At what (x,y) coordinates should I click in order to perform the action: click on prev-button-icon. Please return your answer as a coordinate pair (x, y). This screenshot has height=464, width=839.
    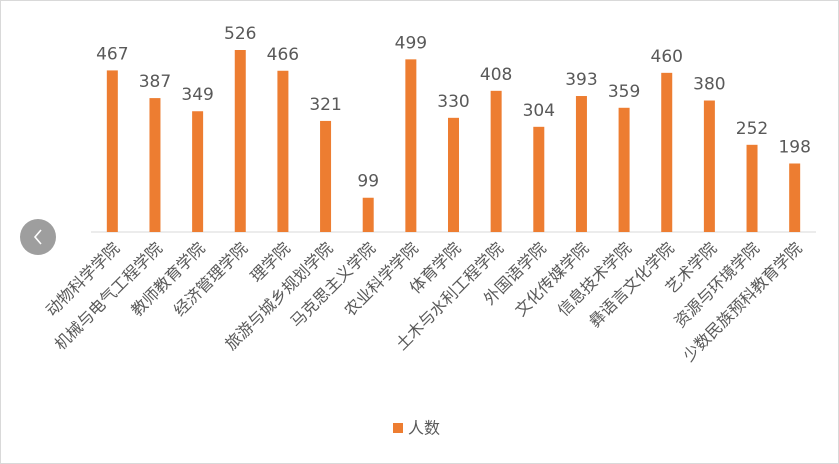
    Looking at the image, I should click on (37, 237).